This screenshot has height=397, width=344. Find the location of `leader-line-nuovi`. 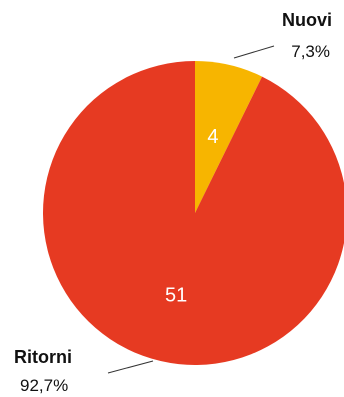

leader-line-nuovi is located at coordinates (254, 52).